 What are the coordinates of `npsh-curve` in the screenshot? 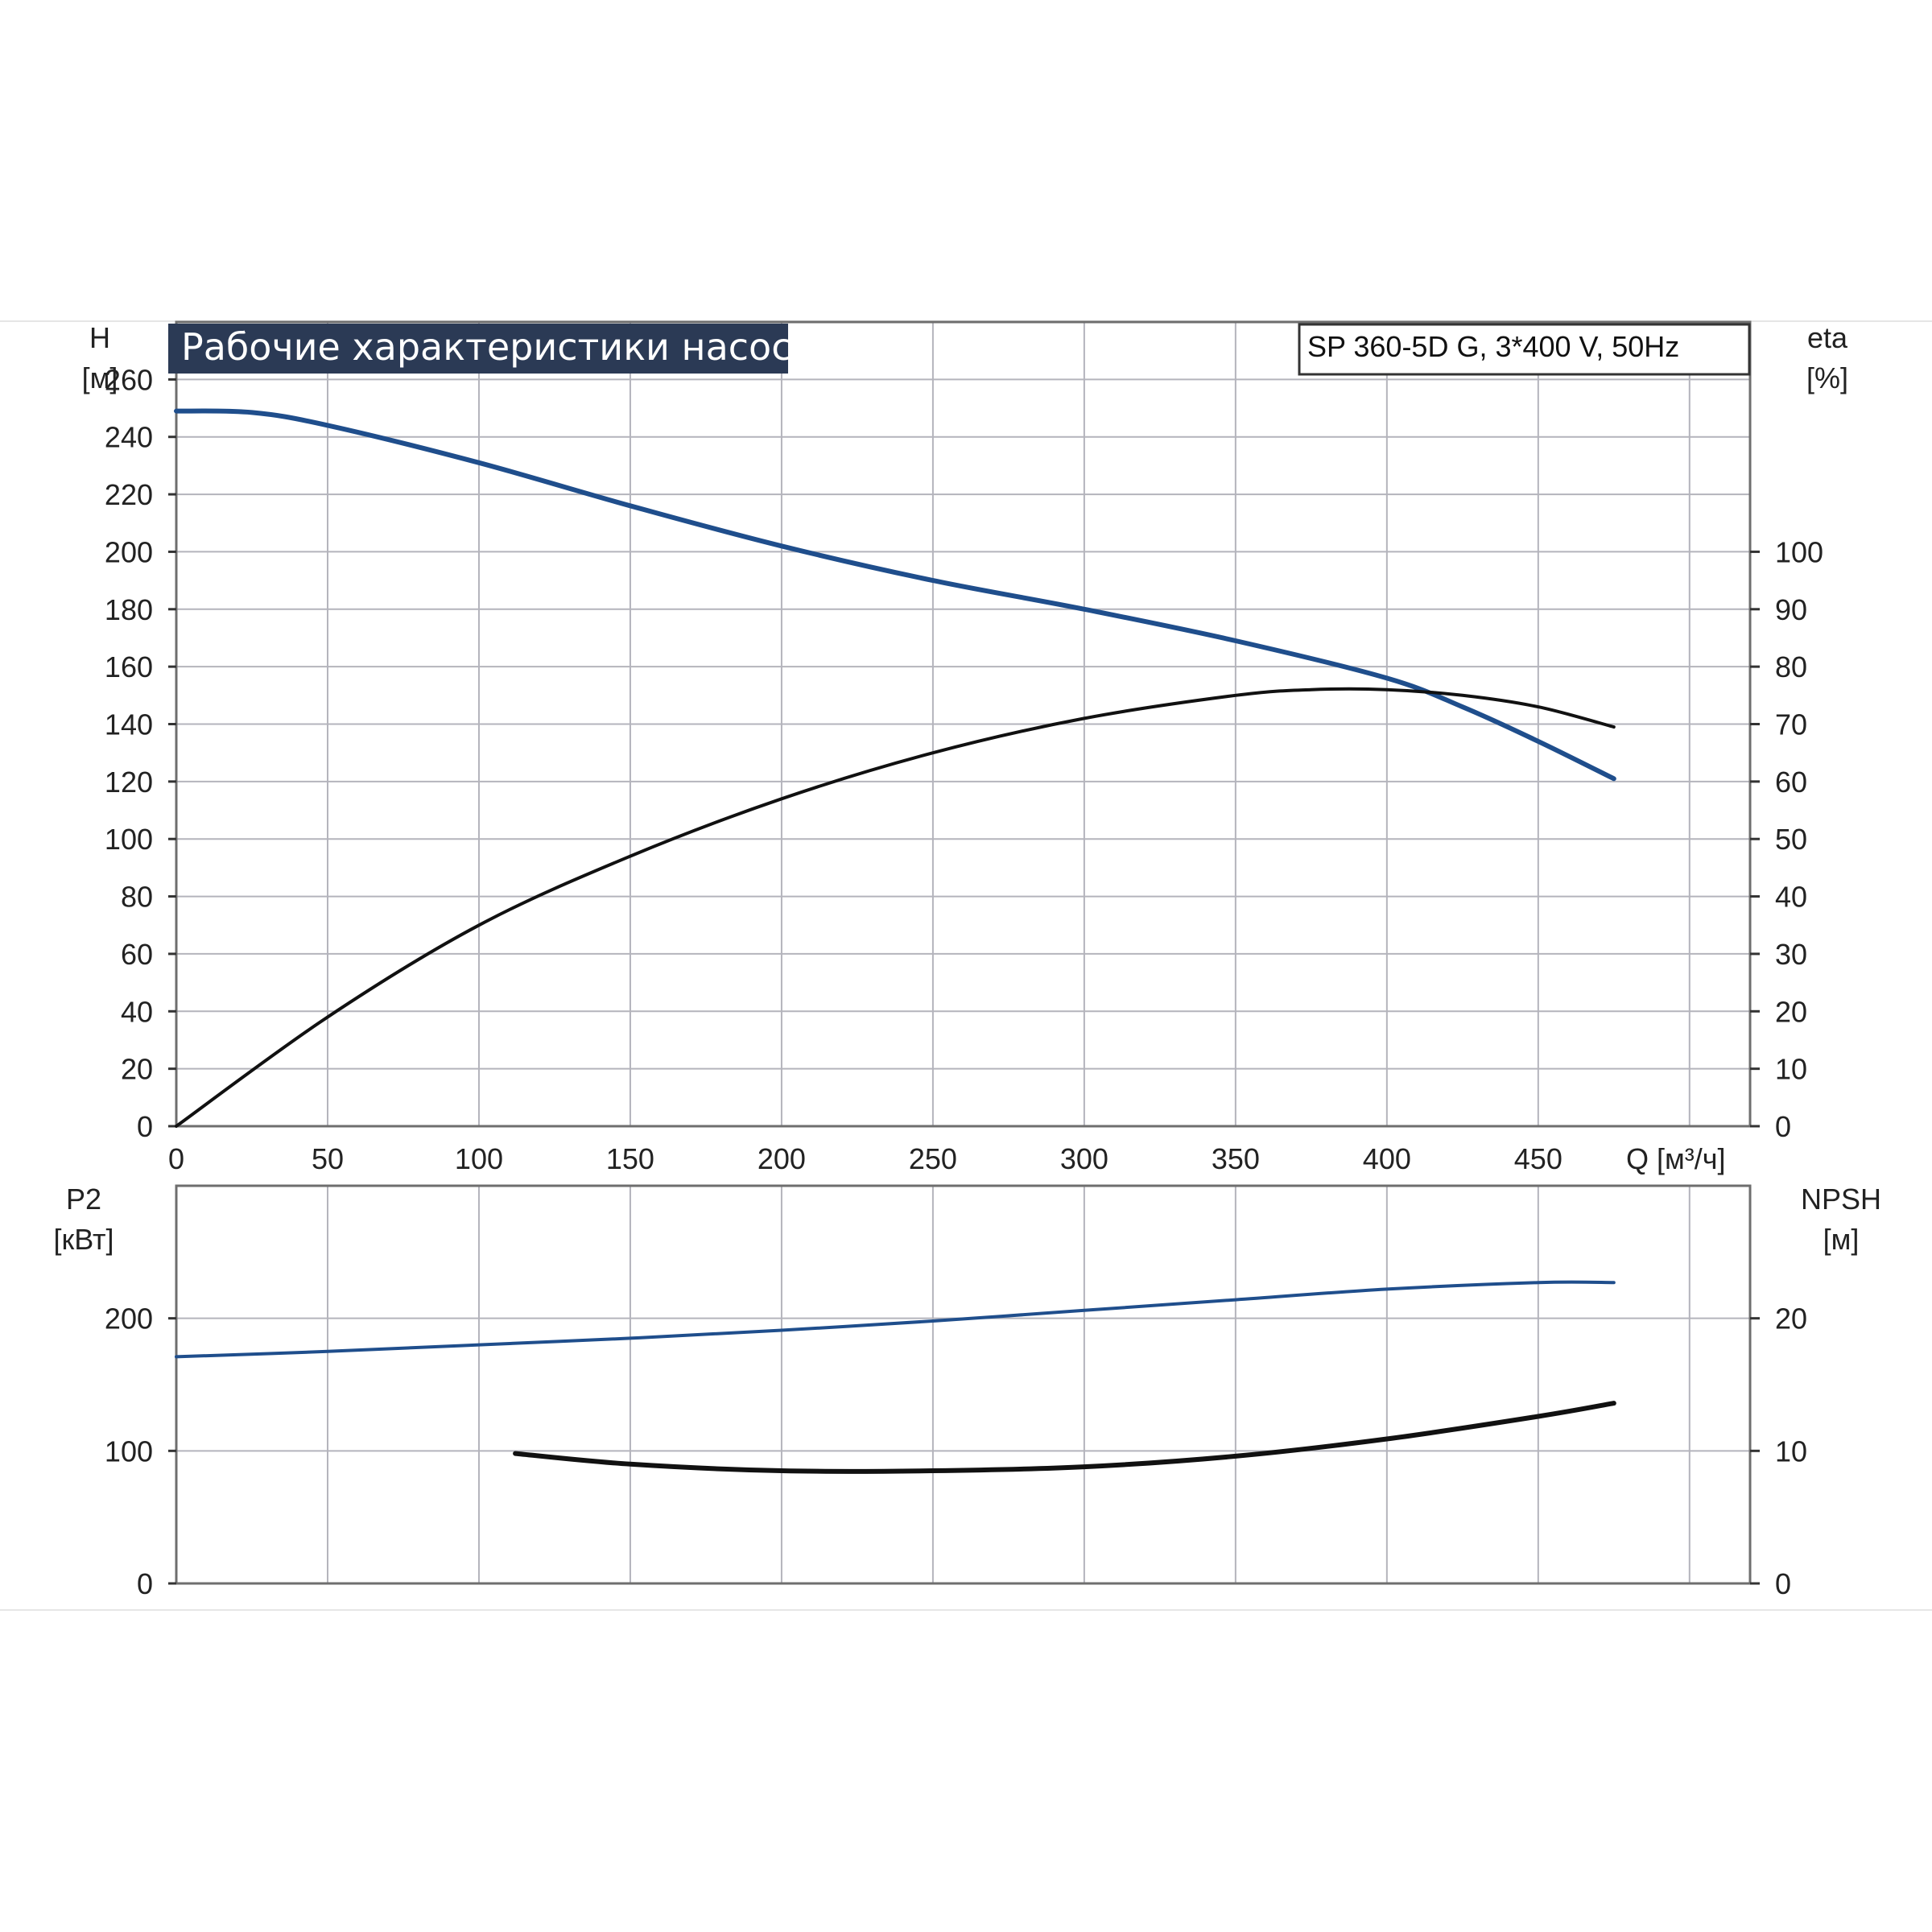 It's located at (1064, 1437).